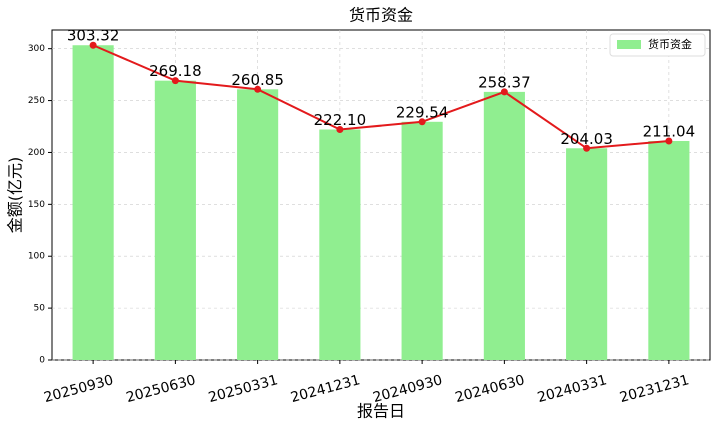 This screenshot has width=719, height=428. What do you see at coordinates (586, 139) in the screenshot?
I see `value-label: 204.03` at bounding box center [586, 139].